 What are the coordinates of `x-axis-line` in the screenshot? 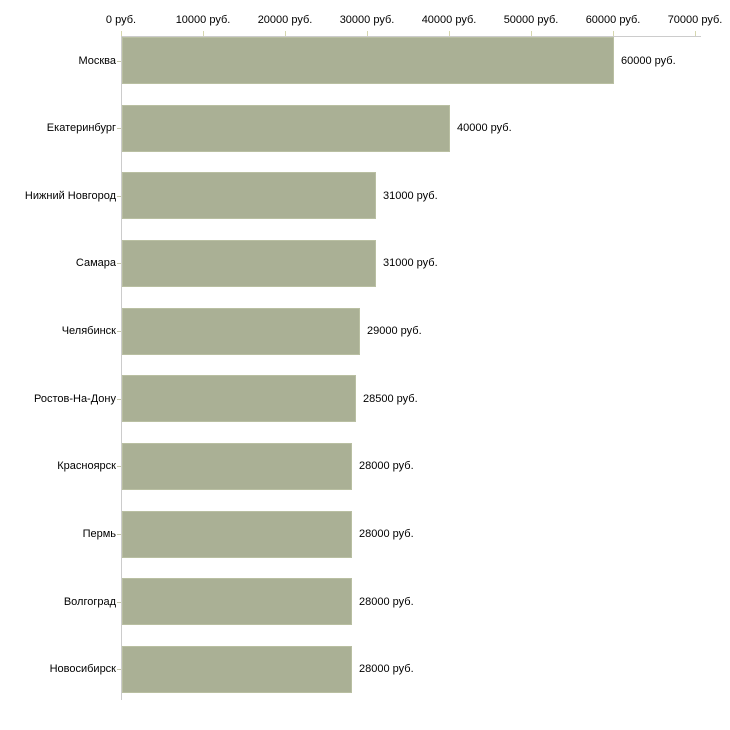 It's located at (411, 36).